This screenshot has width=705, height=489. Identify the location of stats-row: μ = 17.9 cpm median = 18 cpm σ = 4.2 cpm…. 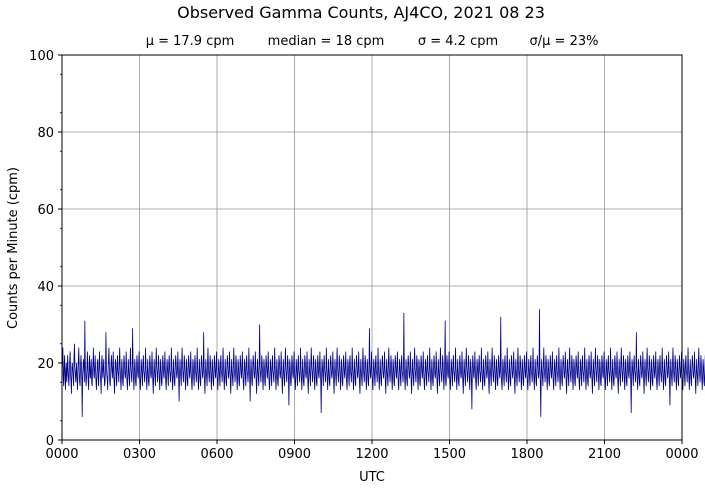
(372, 41).